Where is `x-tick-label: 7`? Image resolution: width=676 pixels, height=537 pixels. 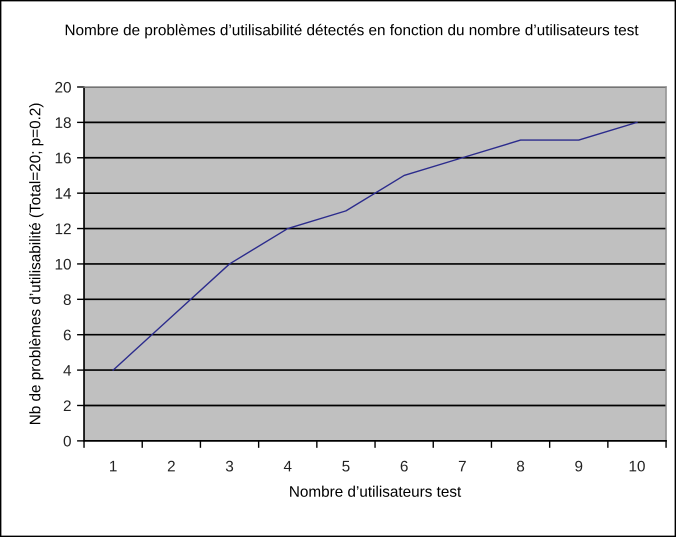 x-tick-label: 7 is located at coordinates (462, 466).